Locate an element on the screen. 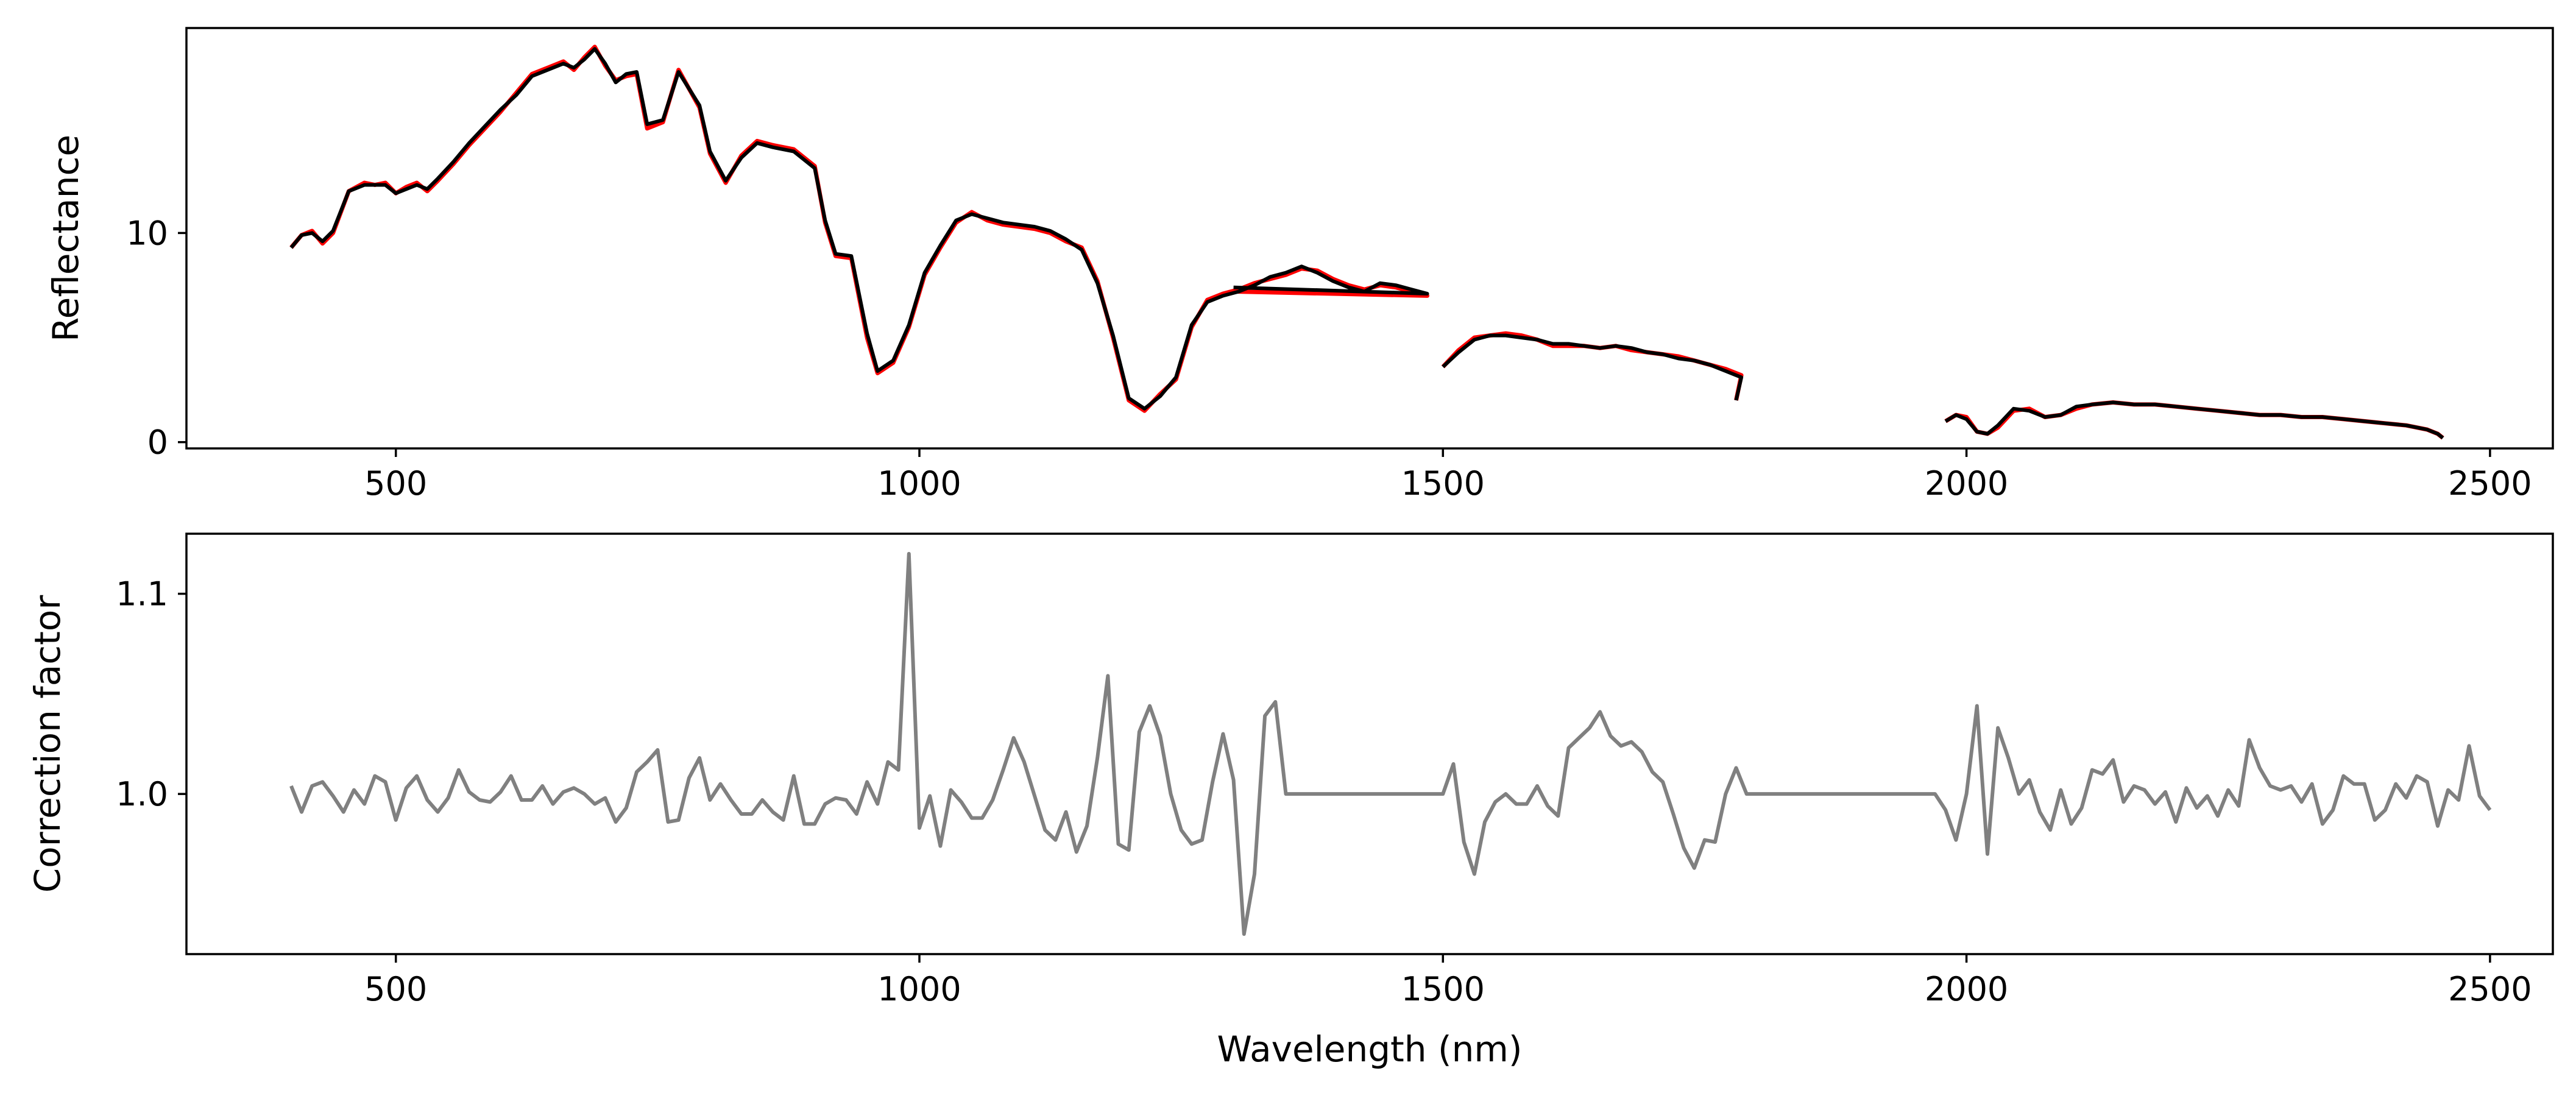 The height and width of the screenshot is (1118, 2576). y-tick-label: 1.1 is located at coordinates (142, 594).